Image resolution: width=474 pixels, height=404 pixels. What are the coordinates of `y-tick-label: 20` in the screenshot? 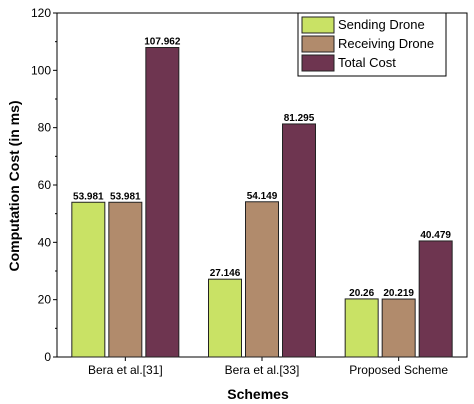 It's located at (45, 300).